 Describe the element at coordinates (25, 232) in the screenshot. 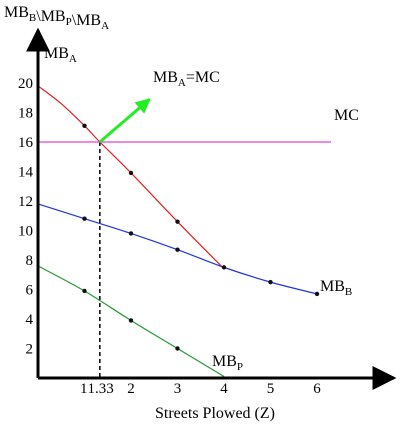

I see `y-tick-10: 10` at that location.